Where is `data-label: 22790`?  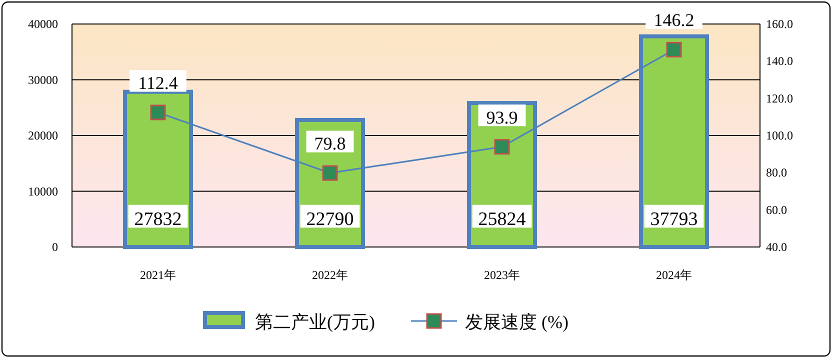 data-label: 22790 is located at coordinates (330, 219).